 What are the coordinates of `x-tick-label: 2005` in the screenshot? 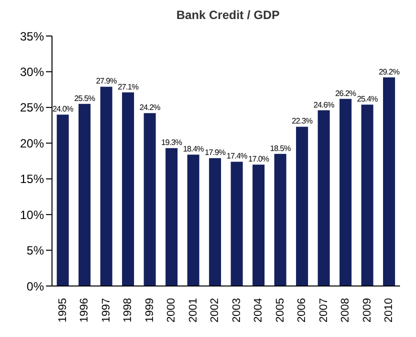 It's located at (280, 310).